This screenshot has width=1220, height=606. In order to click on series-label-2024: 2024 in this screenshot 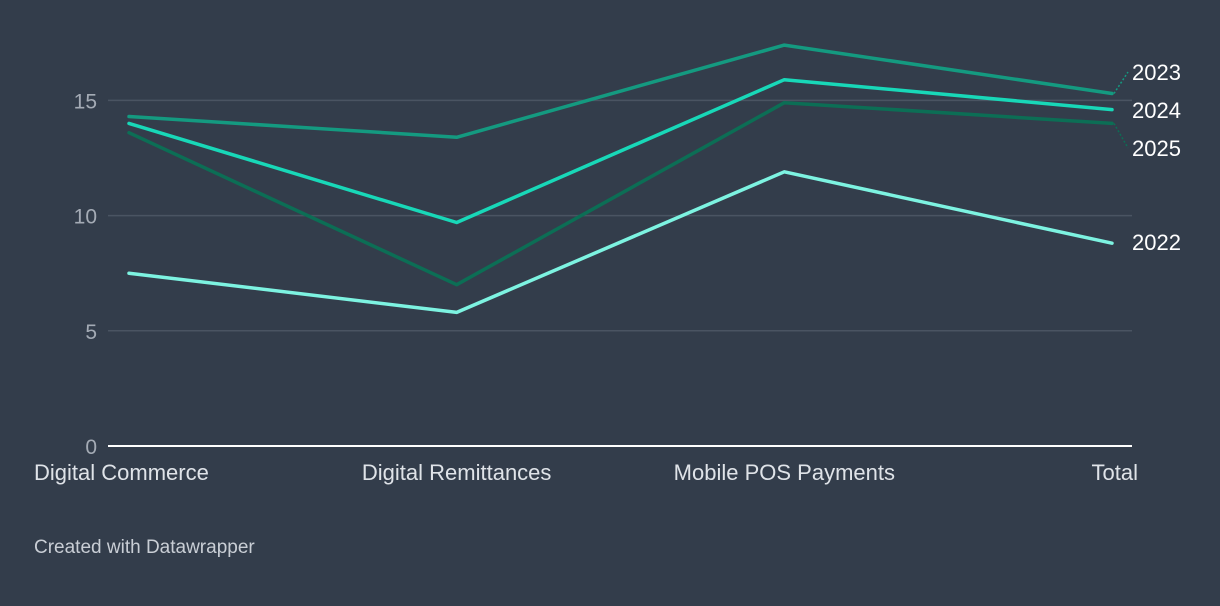, I will do `click(1156, 110)`.